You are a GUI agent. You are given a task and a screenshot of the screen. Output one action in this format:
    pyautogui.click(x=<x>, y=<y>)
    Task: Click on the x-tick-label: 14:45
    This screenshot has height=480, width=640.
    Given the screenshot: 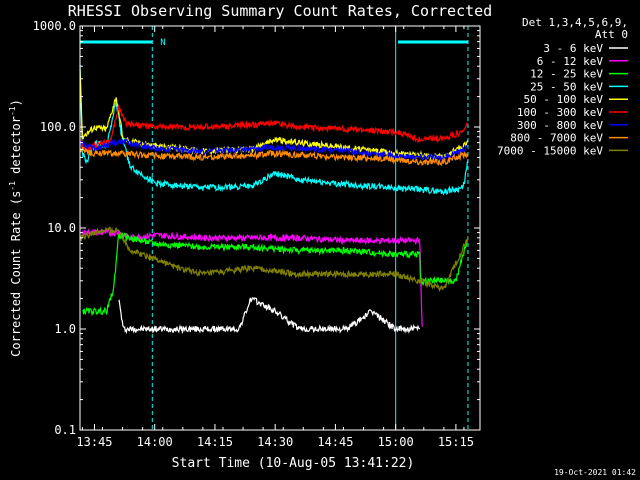 What is the action you would take?
    pyautogui.click(x=335, y=442)
    